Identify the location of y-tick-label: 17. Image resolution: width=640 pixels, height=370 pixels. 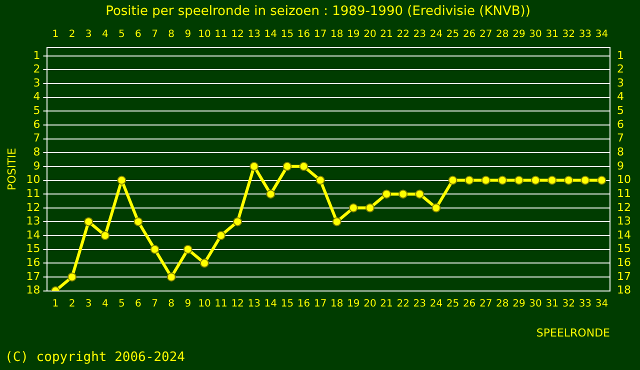
(33, 276).